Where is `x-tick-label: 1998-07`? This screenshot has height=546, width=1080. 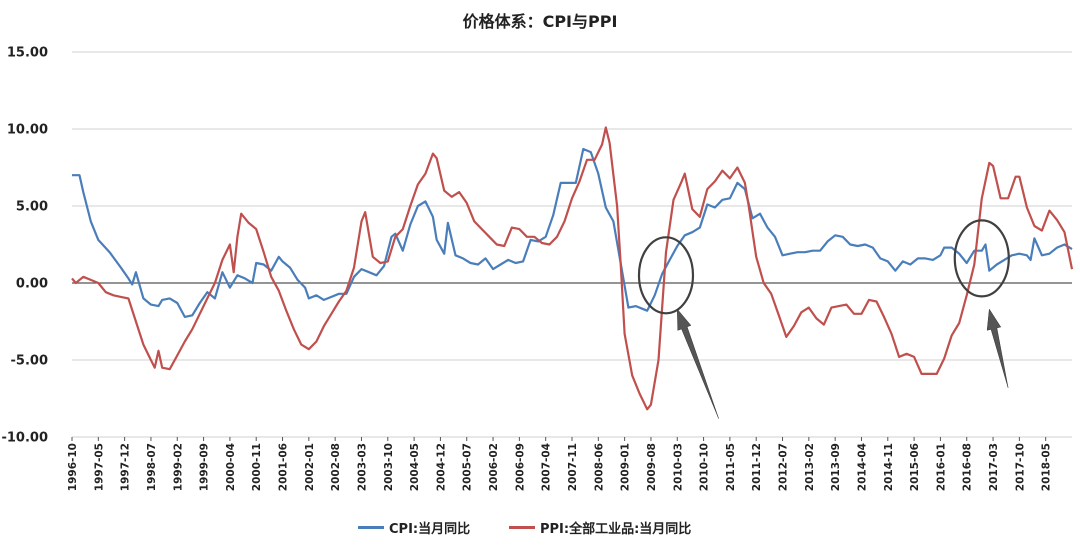 x-tick-label: 1998-07 is located at coordinates (152, 467).